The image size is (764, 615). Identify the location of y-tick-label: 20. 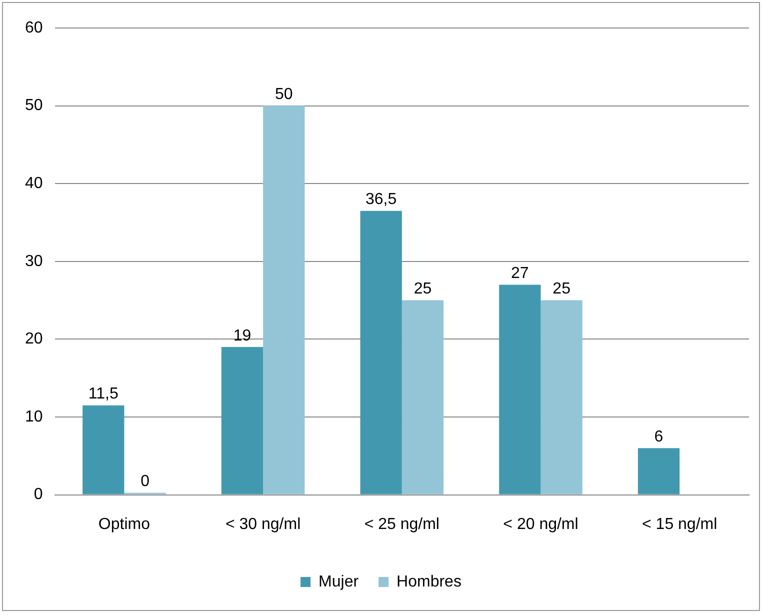
(34, 339).